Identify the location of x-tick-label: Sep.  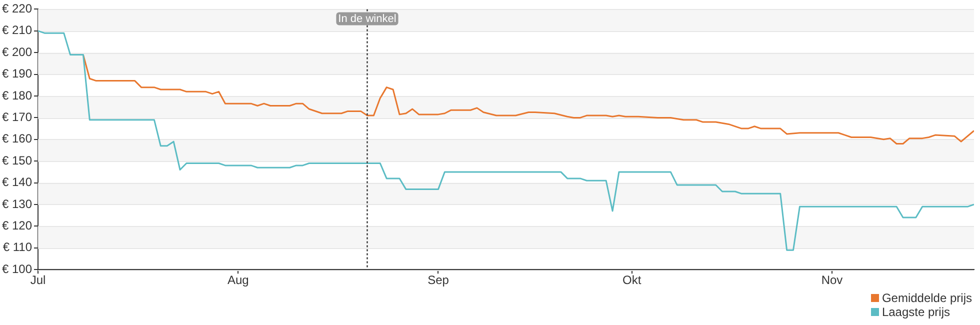
(439, 280).